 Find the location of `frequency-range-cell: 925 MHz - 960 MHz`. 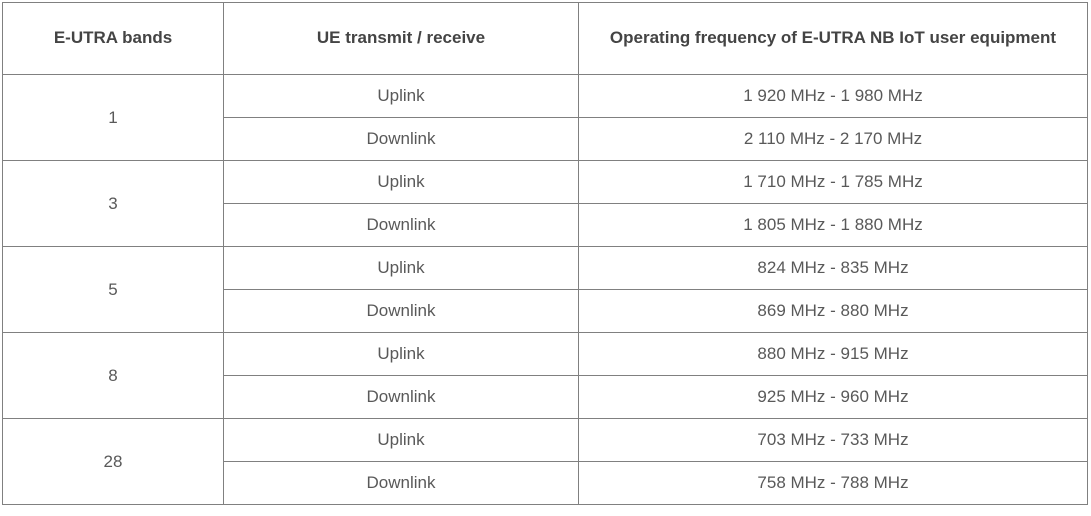

frequency-range-cell: 925 MHz - 960 MHz is located at coordinates (833, 397).